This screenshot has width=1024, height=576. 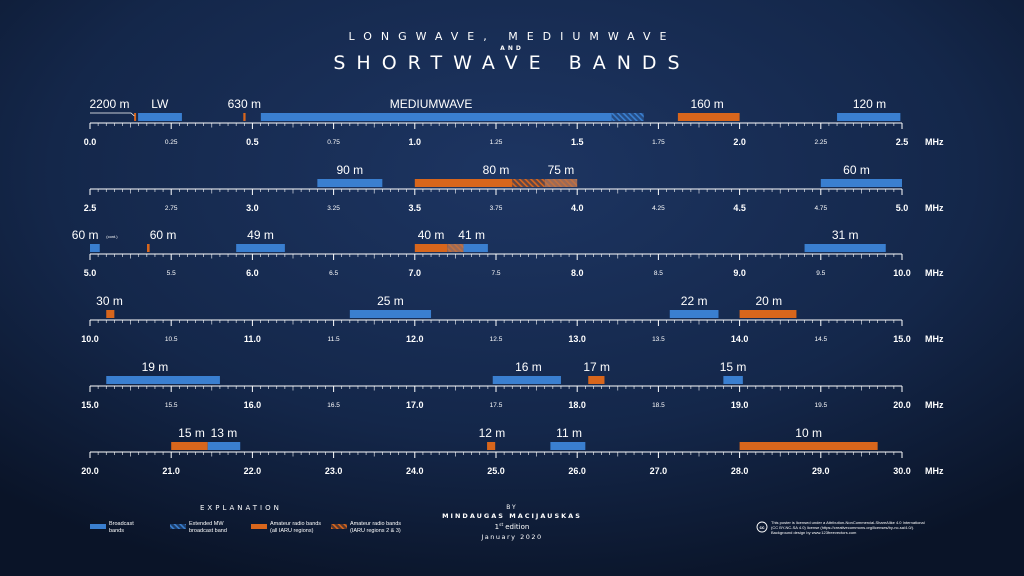 I want to click on band-label: 20 m, so click(x=768, y=301).